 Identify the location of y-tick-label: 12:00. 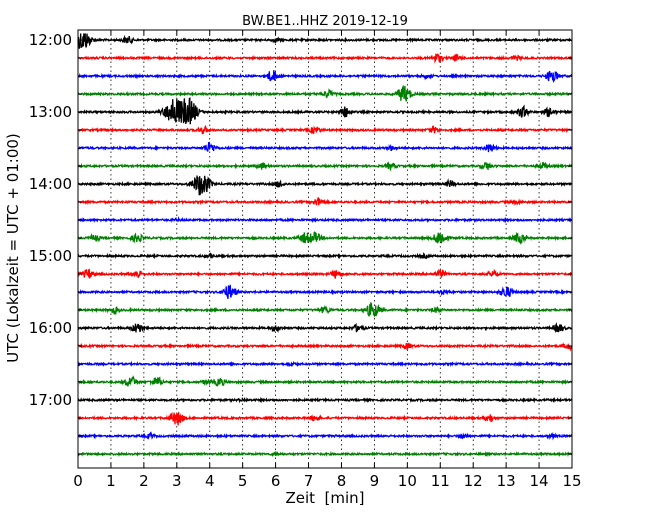
(50, 40).